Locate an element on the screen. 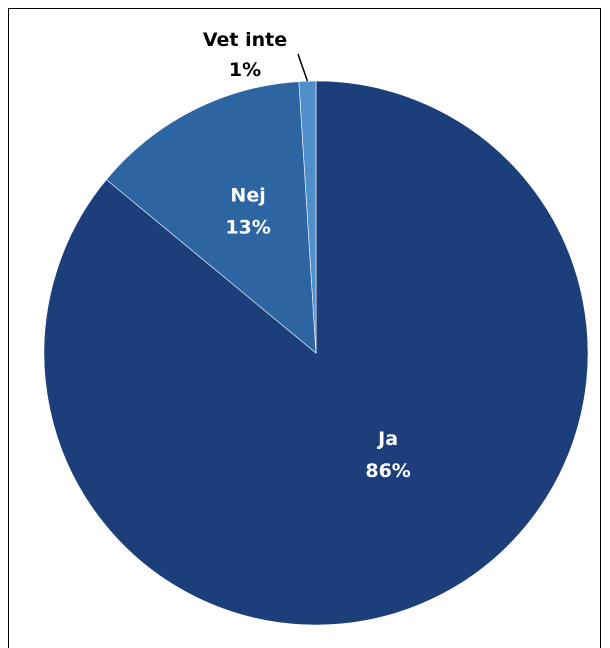  vet-inte-leader-line is located at coordinates (303, 67).